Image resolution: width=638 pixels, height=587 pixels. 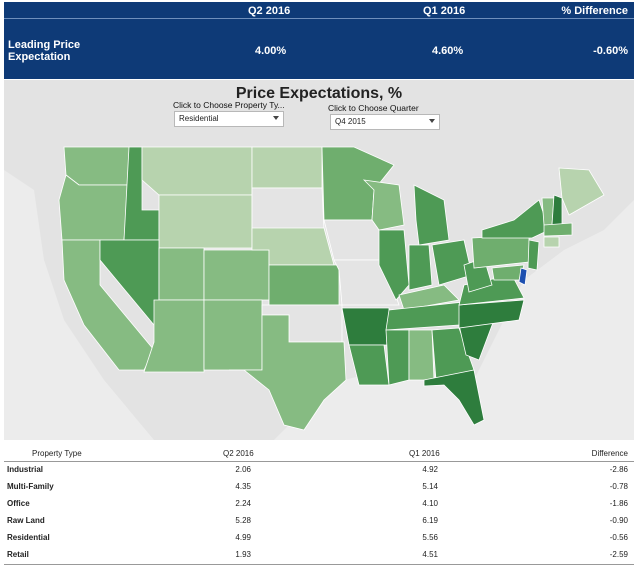 I want to click on row-property-type: Raw Land, so click(x=26, y=520).